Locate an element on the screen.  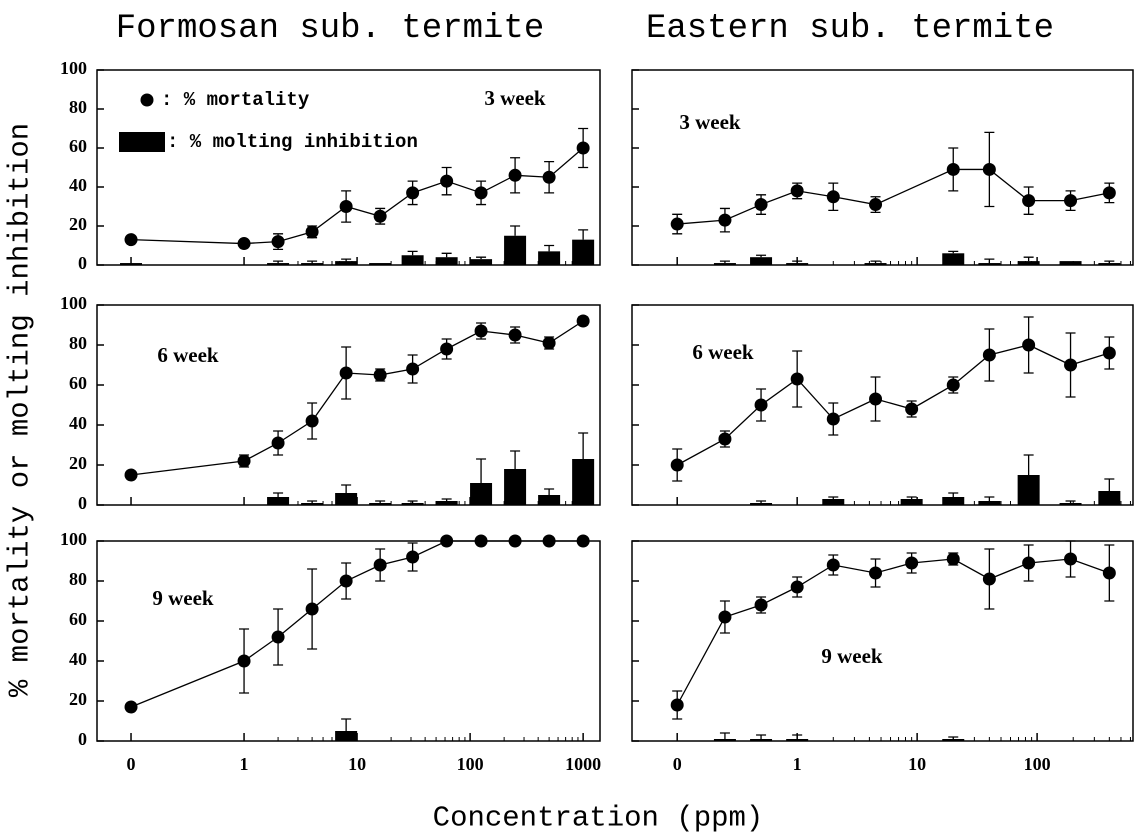
y-tick-label: 40 is located at coordinates (78, 659).